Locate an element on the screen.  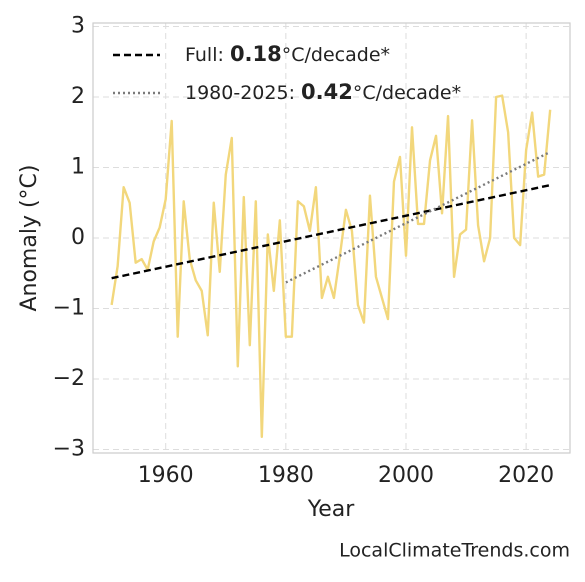
y-tick-label: 1 is located at coordinates (78, 167).